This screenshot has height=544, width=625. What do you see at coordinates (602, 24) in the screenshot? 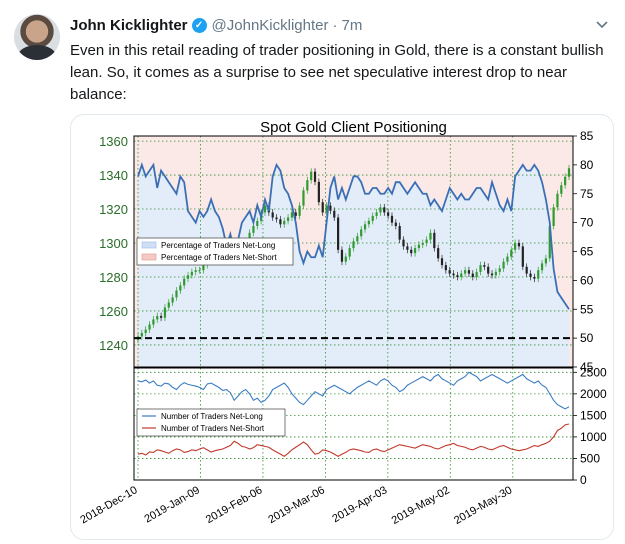
I see `chevron-down-icon` at bounding box center [602, 24].